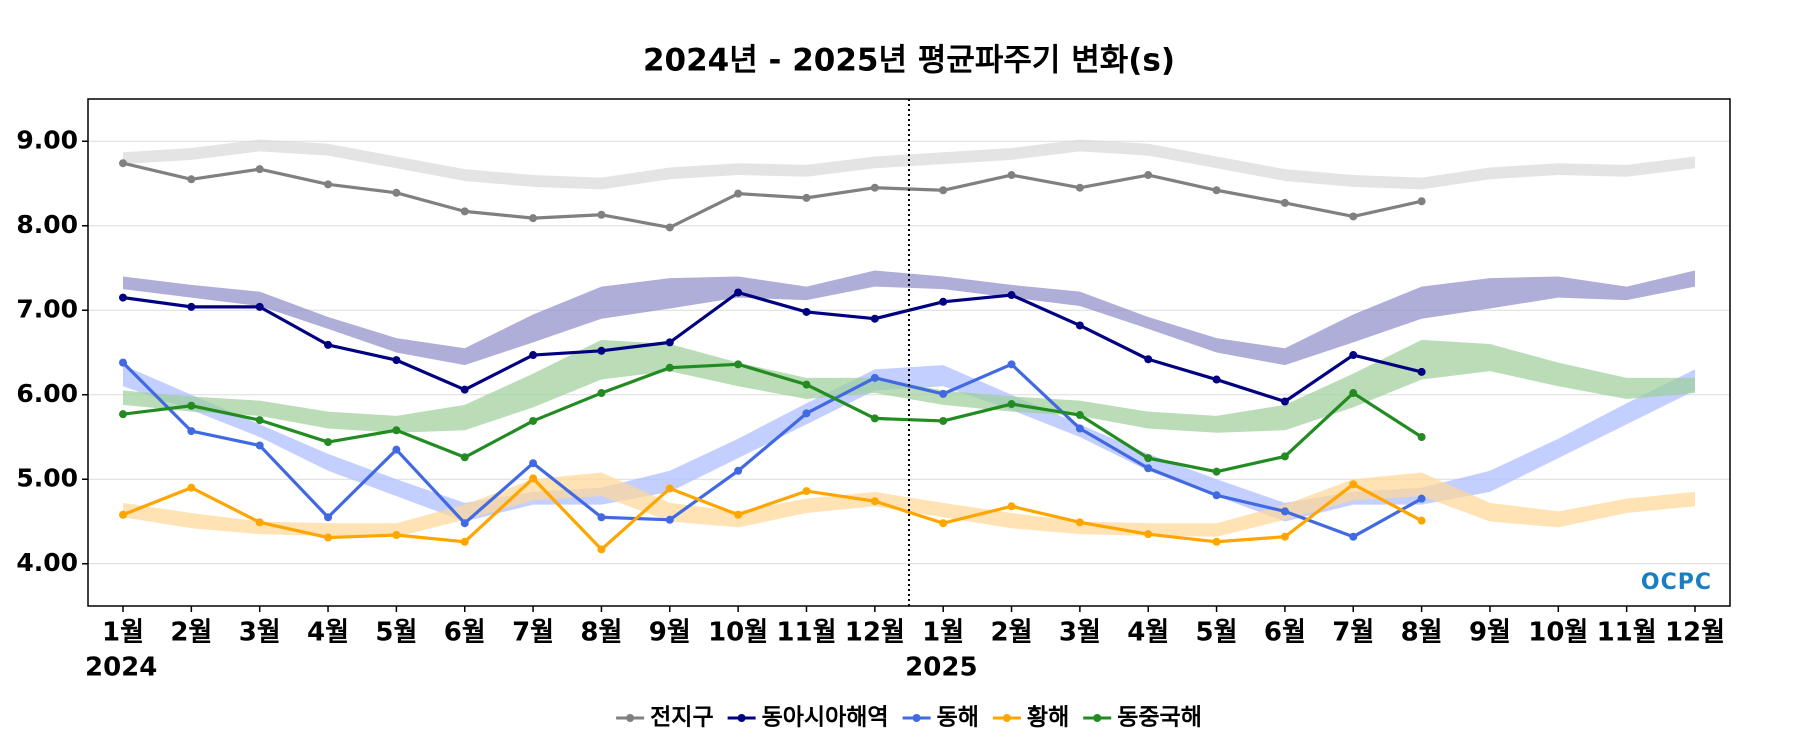 The image size is (1800, 754). I want to click on y-tick-label: 8.00, so click(47, 224).